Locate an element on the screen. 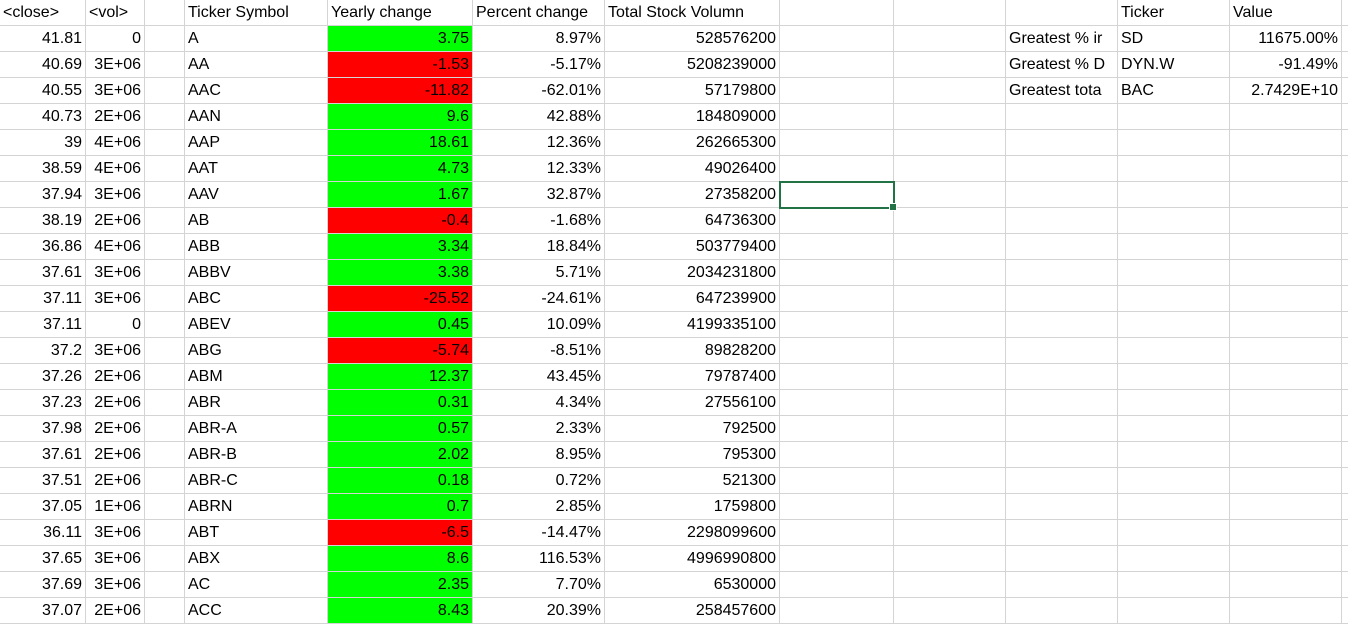  total-volume-cell: 27358200 is located at coordinates (692, 195).